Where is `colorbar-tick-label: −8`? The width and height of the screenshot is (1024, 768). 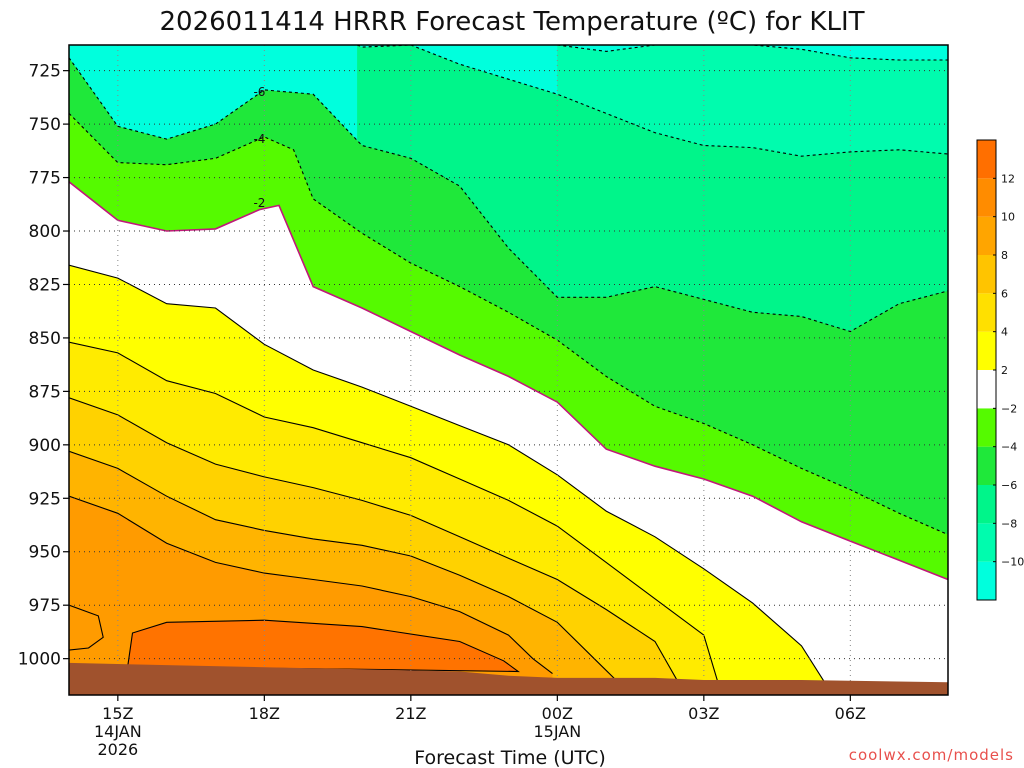
colorbar-tick-label: −8 is located at coordinates (1009, 523).